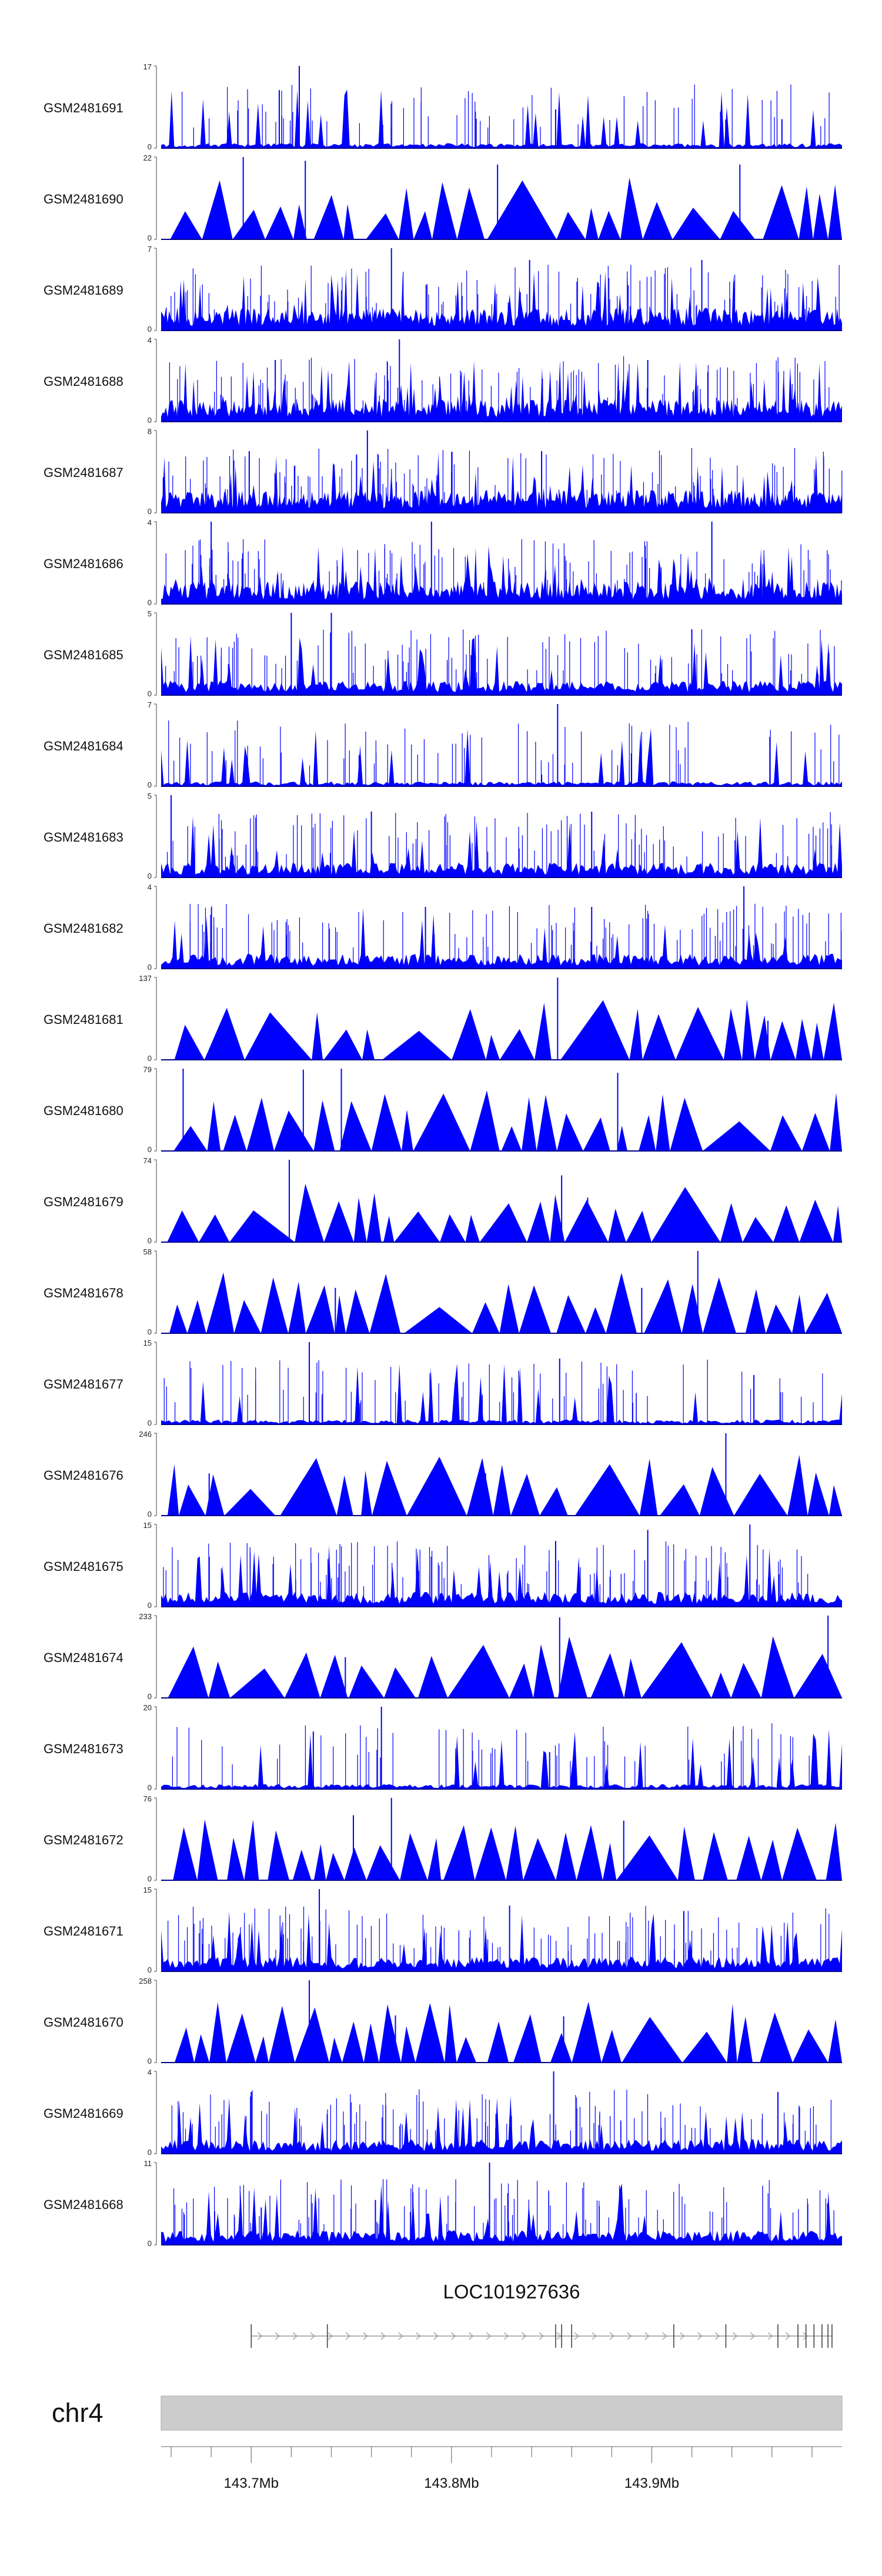  What do you see at coordinates (443, 1018) in the screenshot?
I see `track-GSM2481681: GSM2481681 137 0` at bounding box center [443, 1018].